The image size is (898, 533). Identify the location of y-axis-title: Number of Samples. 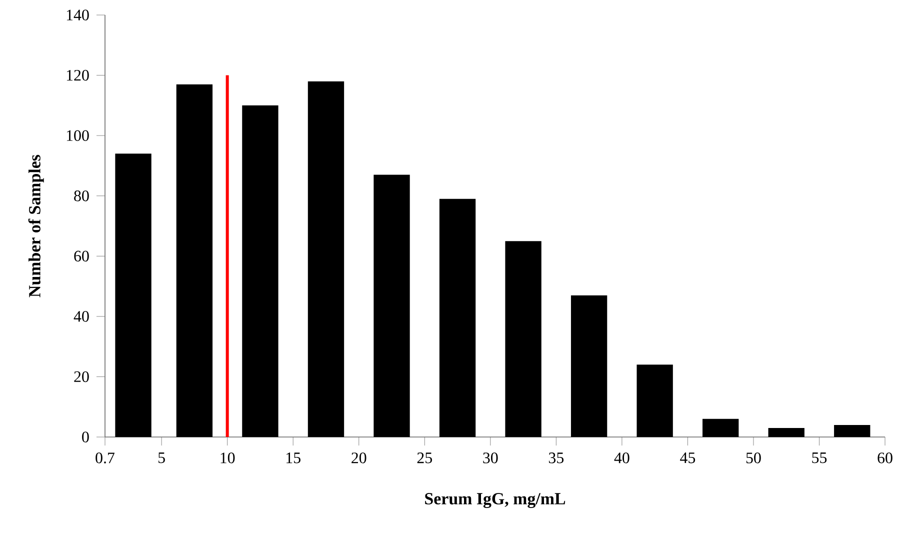
(36, 226).